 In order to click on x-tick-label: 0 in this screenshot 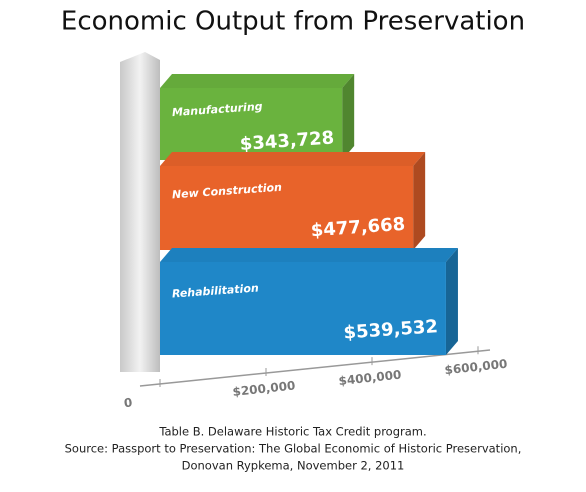, I will do `click(128, 402)`.